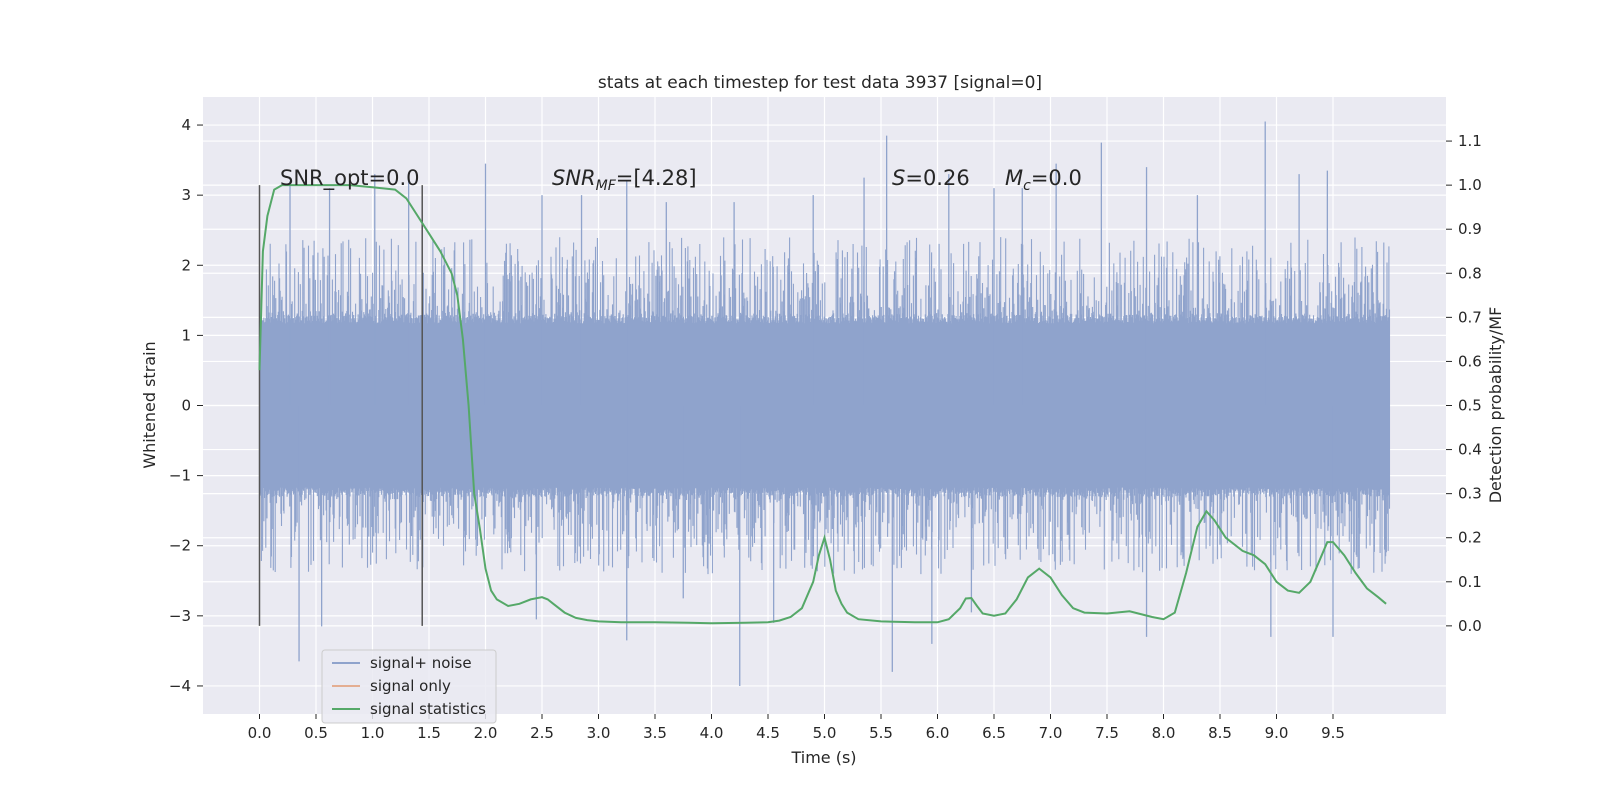  What do you see at coordinates (1470, 626) in the screenshot?
I see `y-right-tick-label-0: 0.0` at bounding box center [1470, 626].